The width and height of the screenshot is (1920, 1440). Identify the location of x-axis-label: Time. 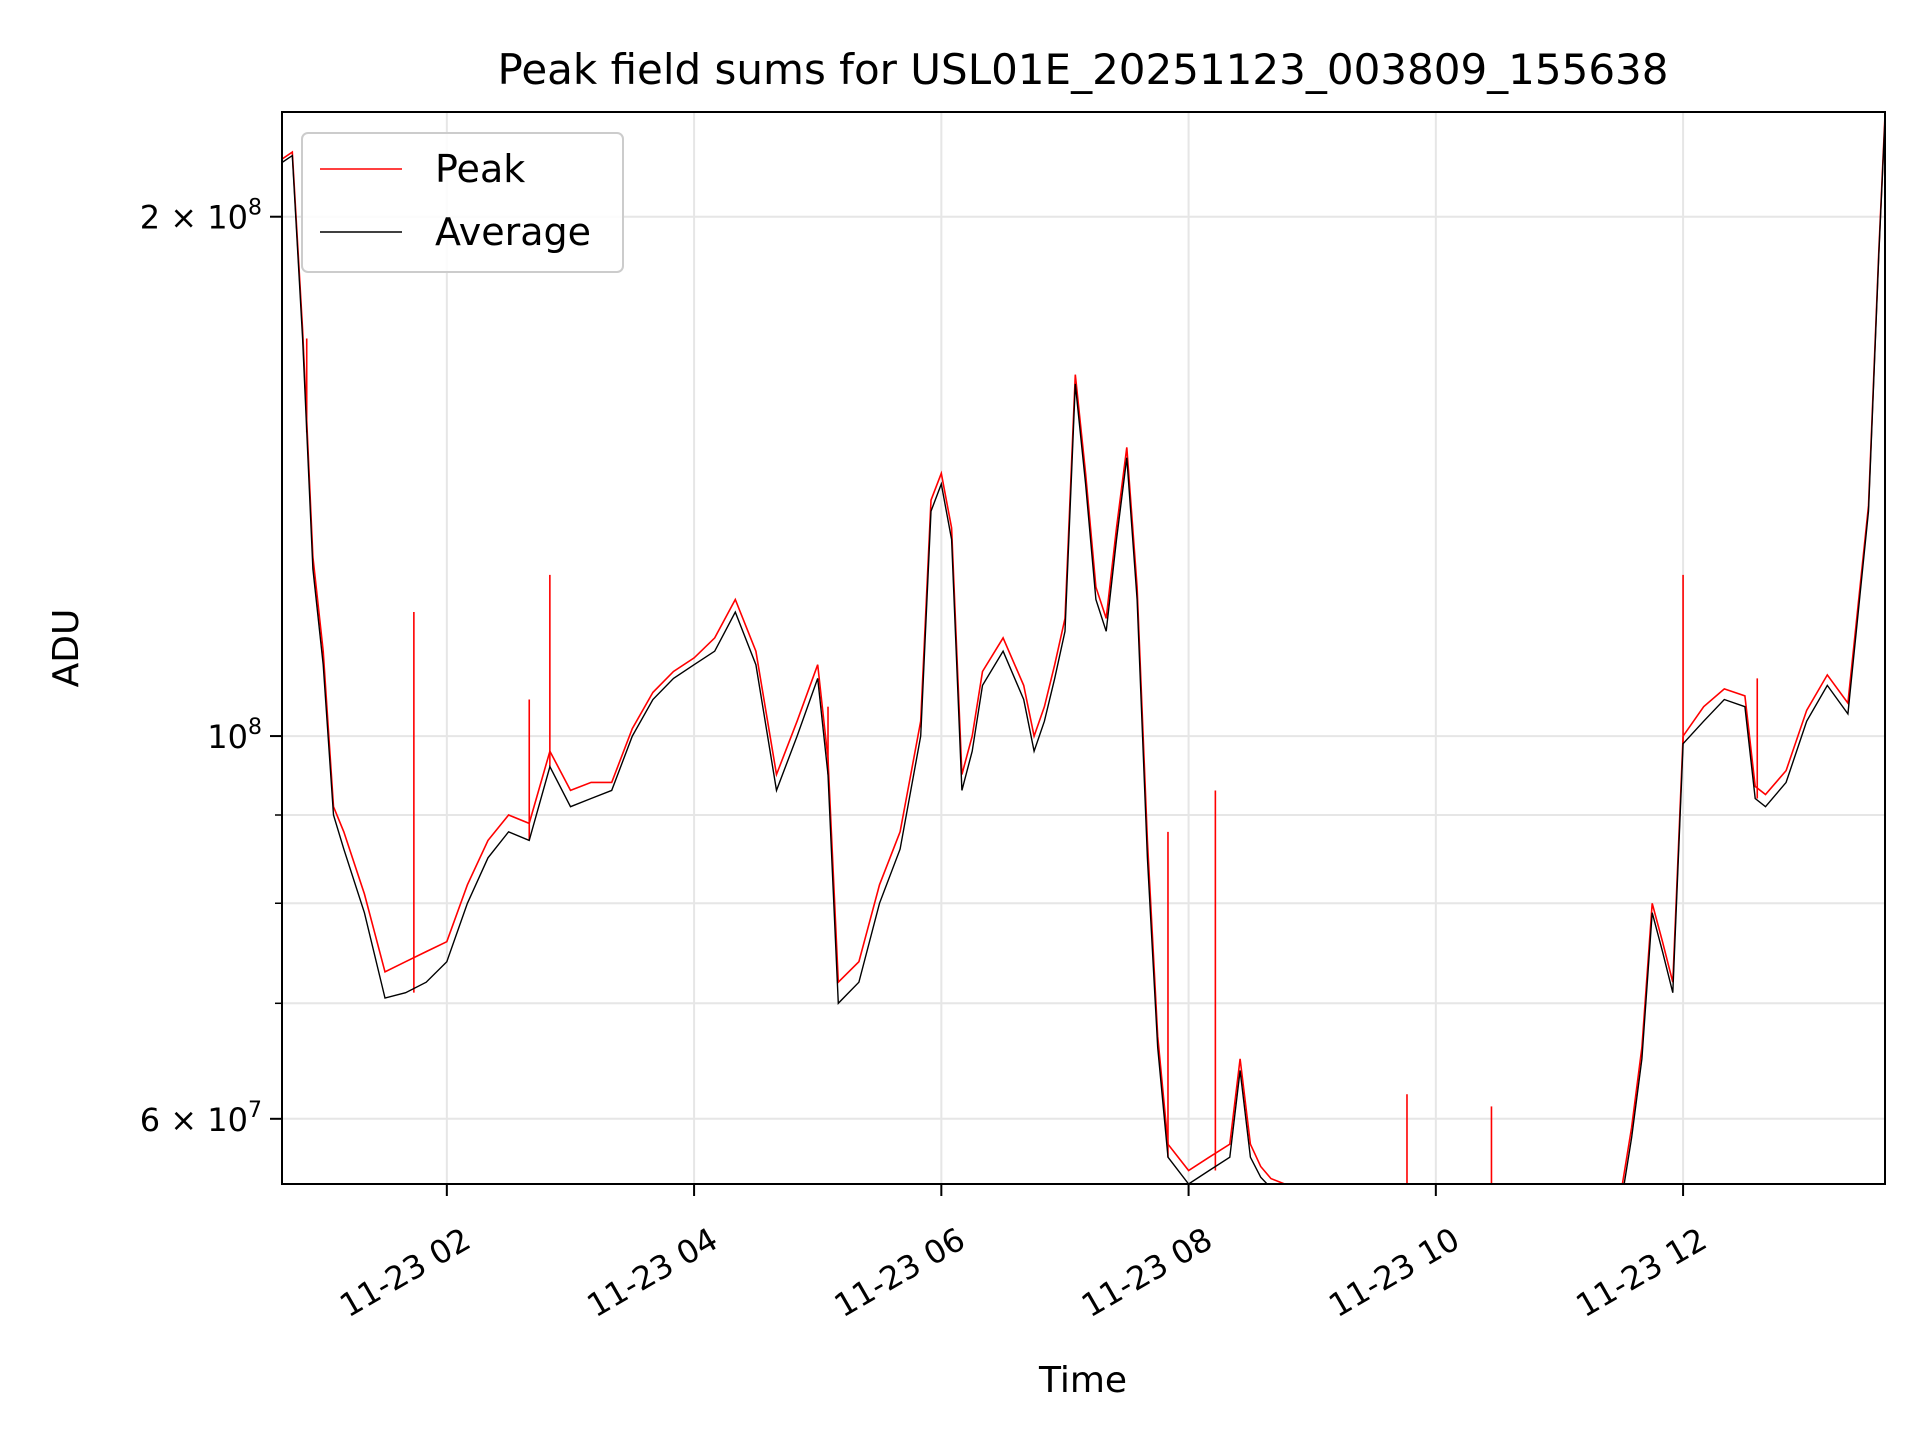
(1082, 1380).